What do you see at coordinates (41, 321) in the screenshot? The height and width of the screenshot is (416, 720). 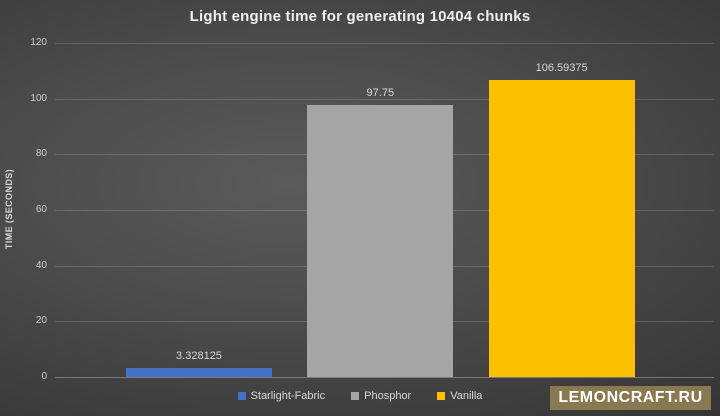 I see `y-tick-label-20: 20` at bounding box center [41, 321].